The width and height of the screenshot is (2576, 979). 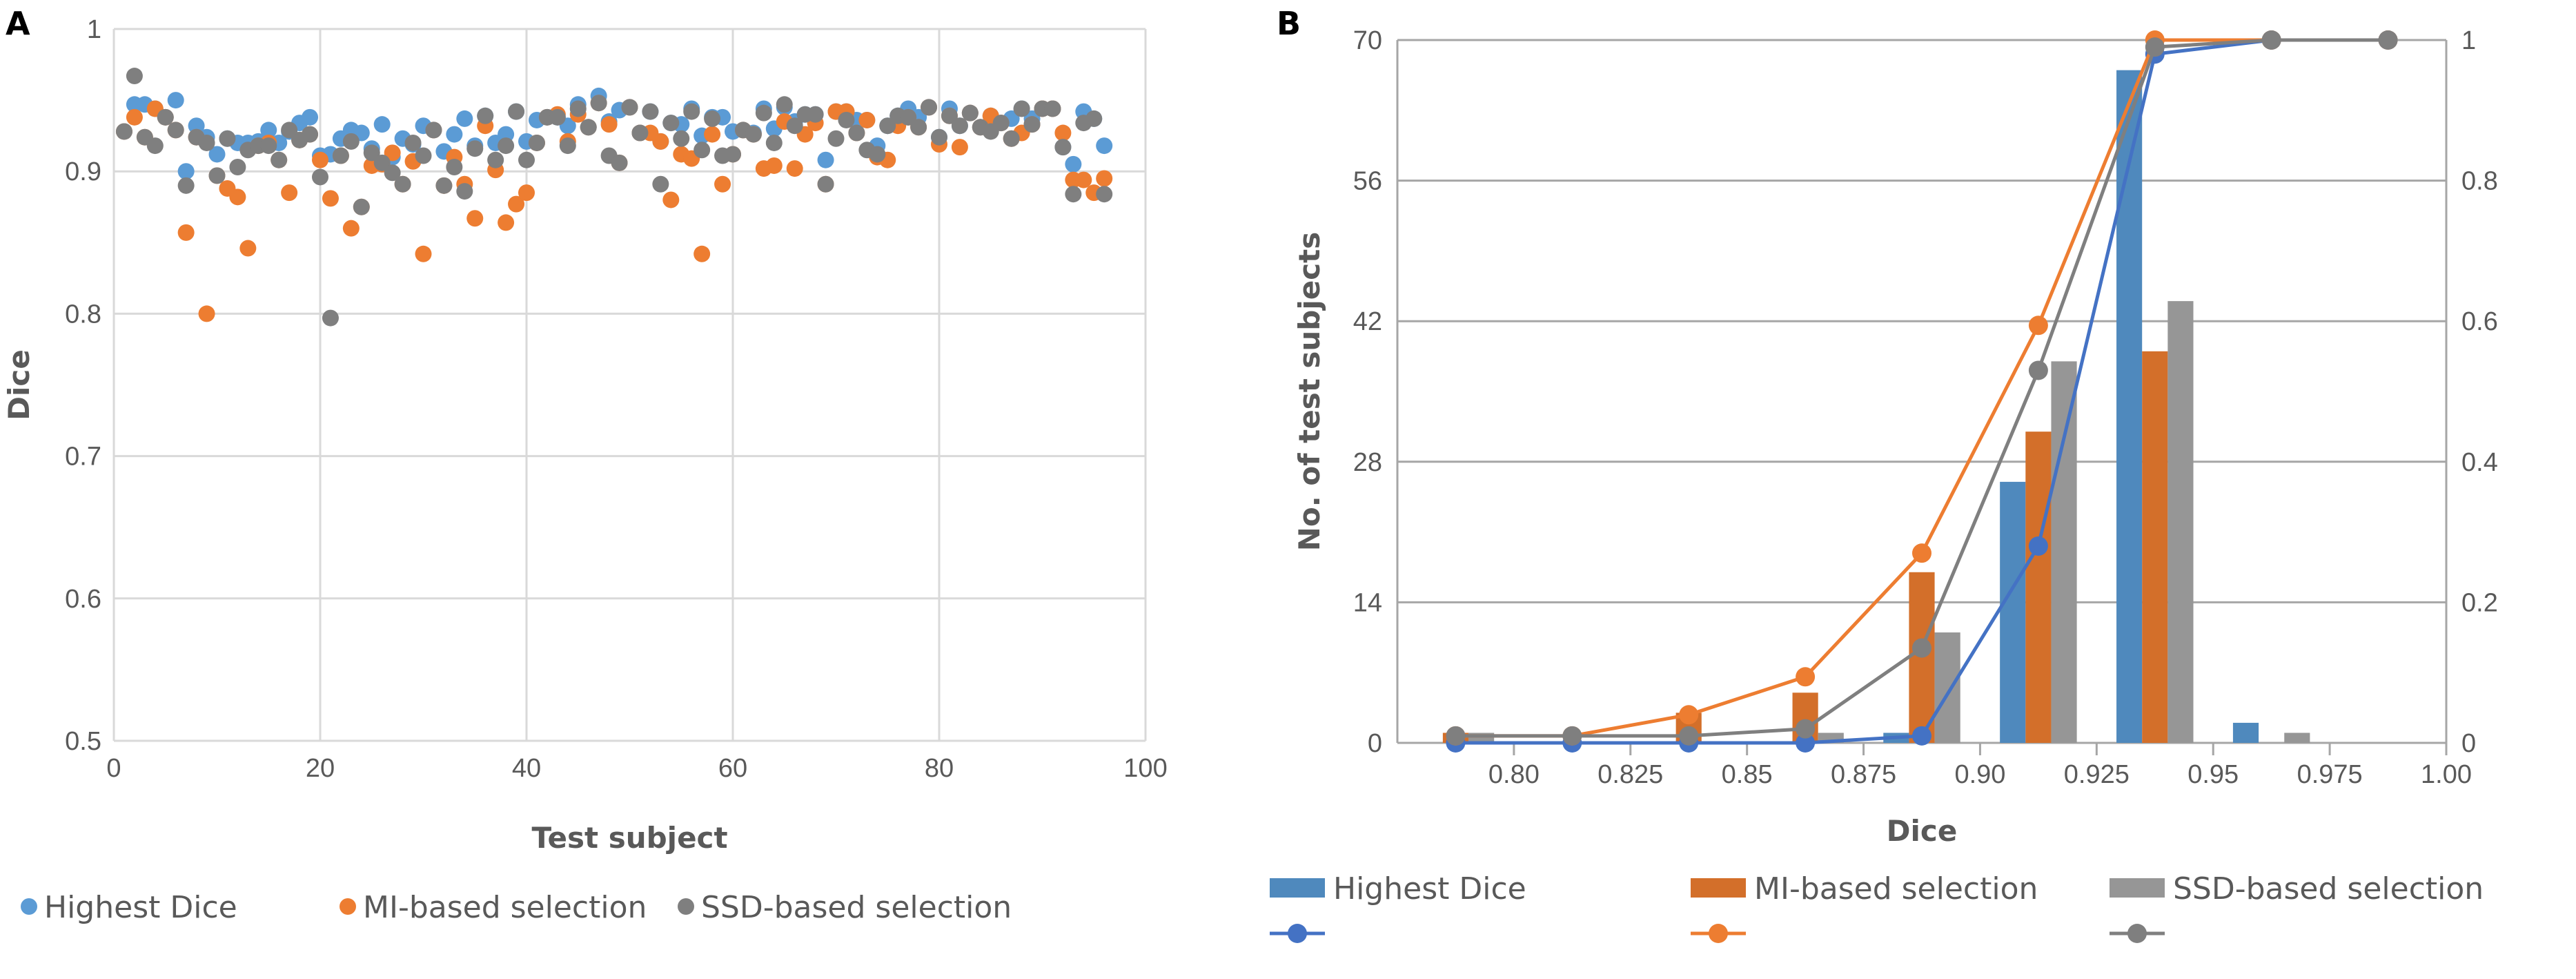 I want to click on legend-marker, so click(x=29, y=907).